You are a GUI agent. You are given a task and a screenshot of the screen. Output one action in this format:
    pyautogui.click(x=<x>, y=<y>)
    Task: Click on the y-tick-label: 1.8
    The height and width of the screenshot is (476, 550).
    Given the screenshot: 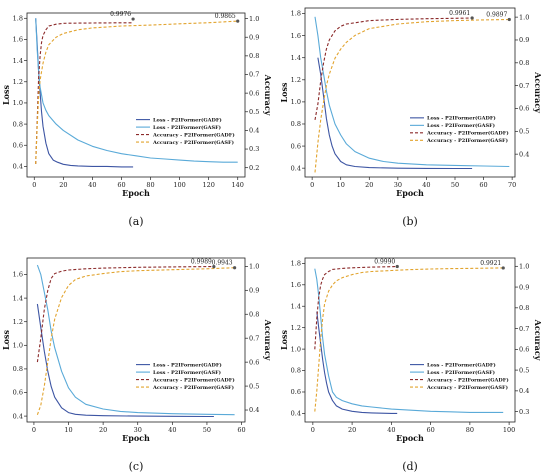 What is the action you would take?
    pyautogui.click(x=296, y=14)
    